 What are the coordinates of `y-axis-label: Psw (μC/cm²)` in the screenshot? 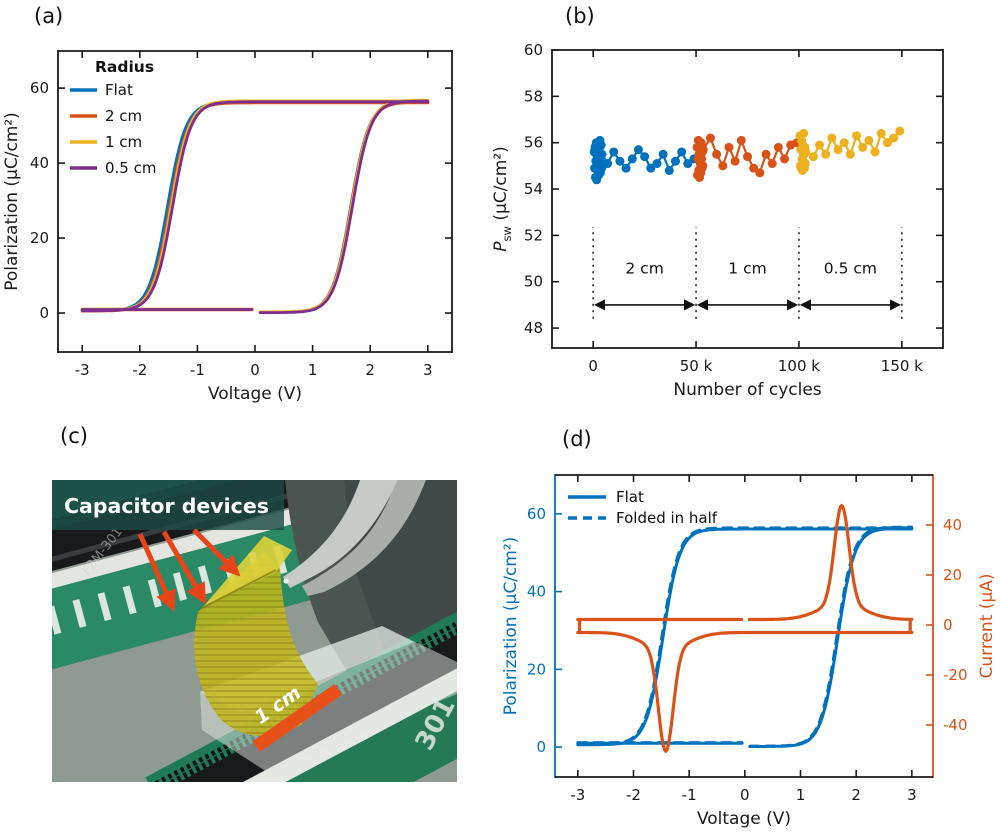 It's located at (502, 198).